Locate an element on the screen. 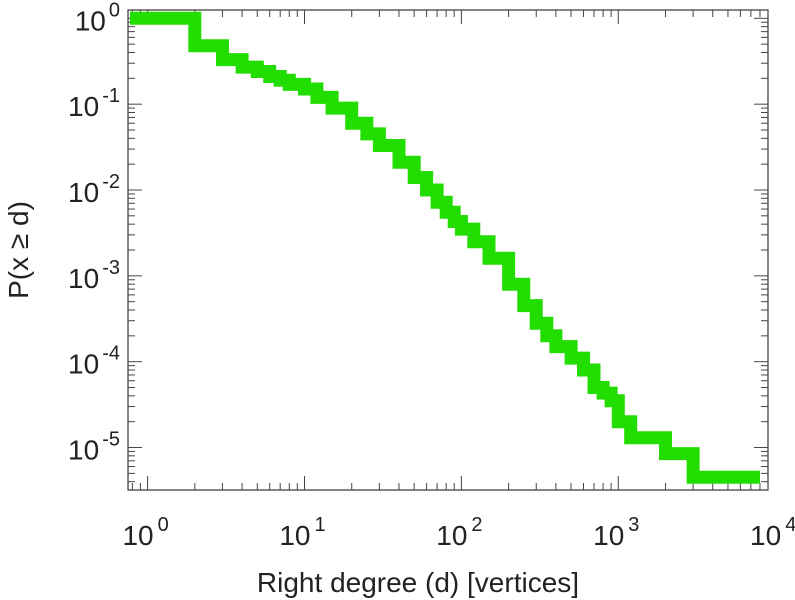  x-tick-label: 10 1 is located at coordinates (302, 532).